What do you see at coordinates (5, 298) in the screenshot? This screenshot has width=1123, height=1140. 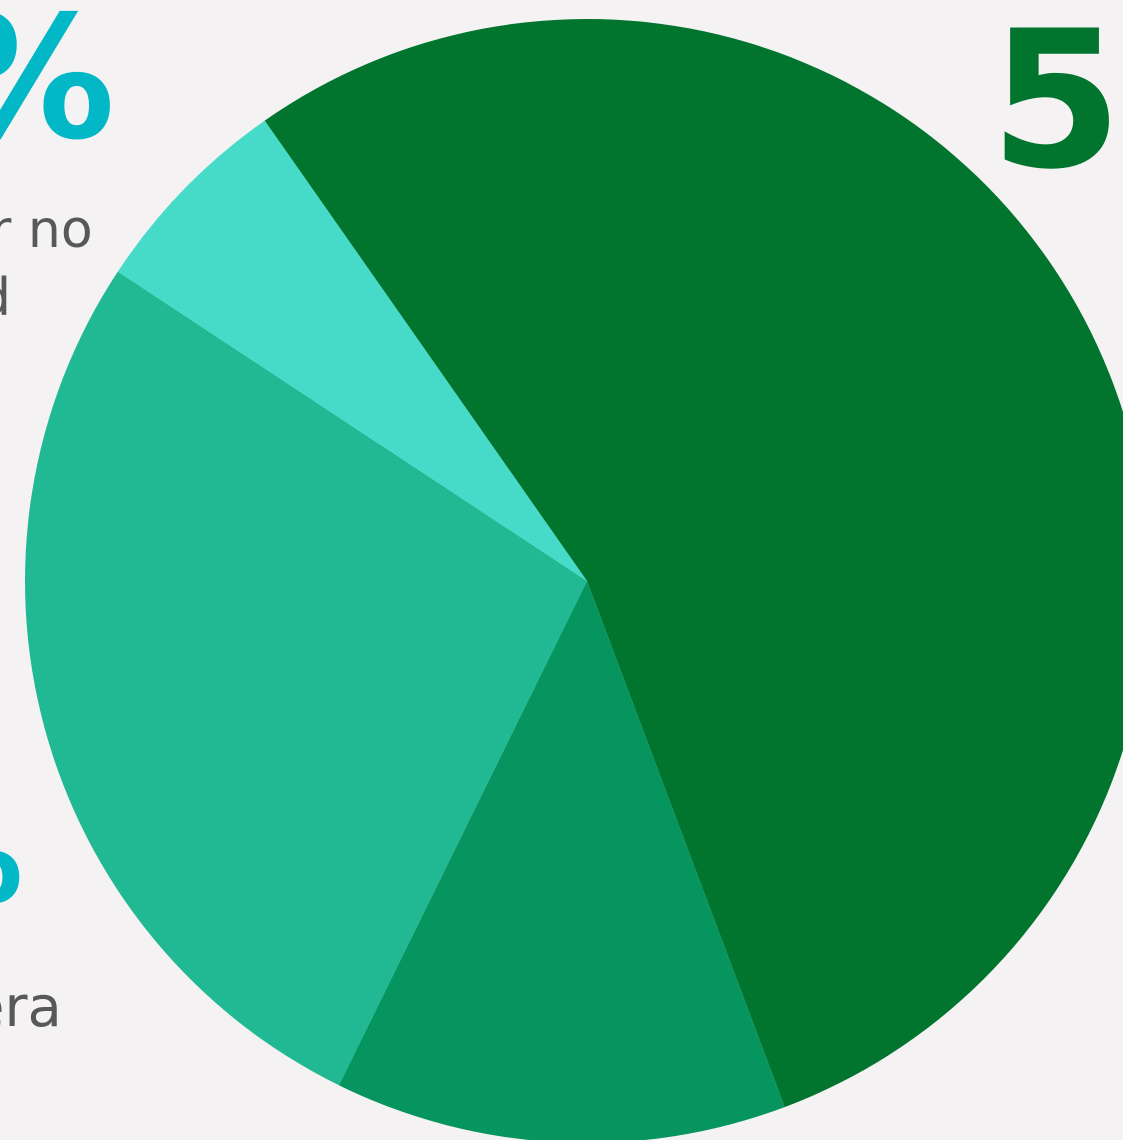 I see `top-left-note-line-2: d` at bounding box center [5, 298].